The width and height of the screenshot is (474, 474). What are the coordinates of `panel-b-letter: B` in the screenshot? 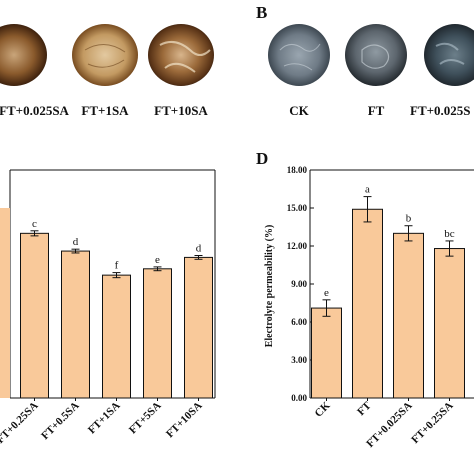 It's located at (261, 12).